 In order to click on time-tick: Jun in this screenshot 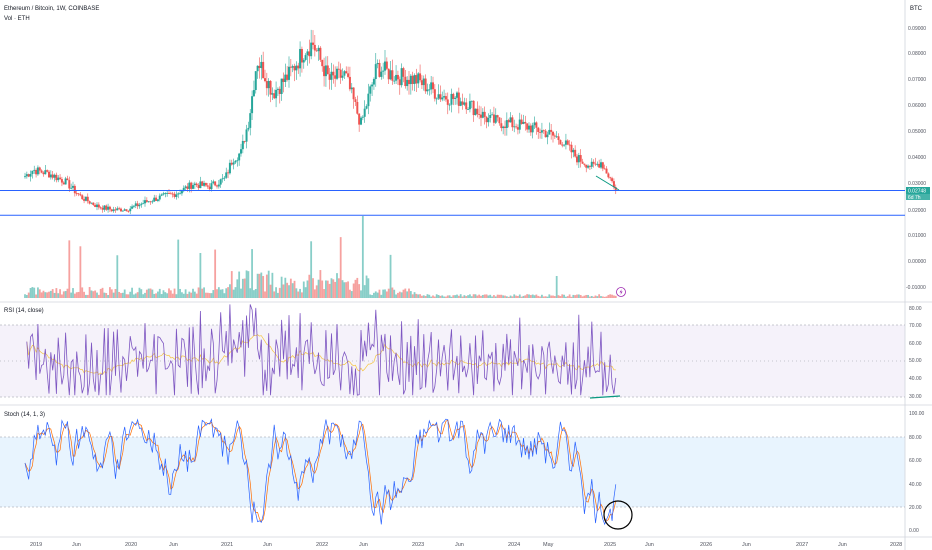, I will do `click(459, 545)`.